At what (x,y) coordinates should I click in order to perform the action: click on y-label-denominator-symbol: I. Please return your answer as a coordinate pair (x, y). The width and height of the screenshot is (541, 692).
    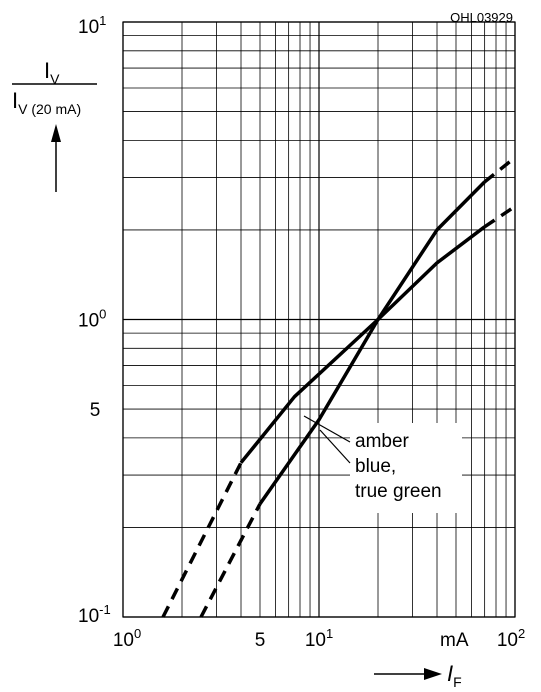
    Looking at the image, I should click on (15, 100).